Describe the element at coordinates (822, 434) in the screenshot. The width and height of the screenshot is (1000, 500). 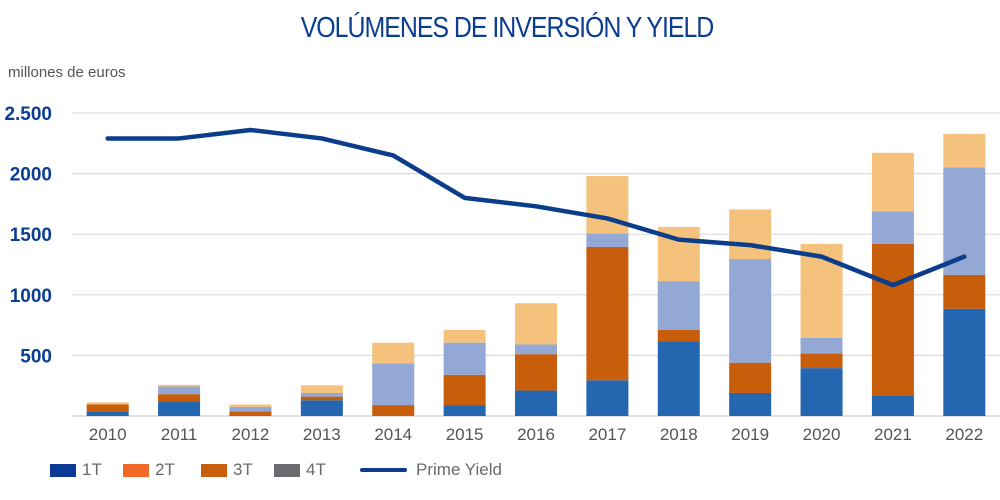
I see `x-tick-label-2020: 2020` at that location.